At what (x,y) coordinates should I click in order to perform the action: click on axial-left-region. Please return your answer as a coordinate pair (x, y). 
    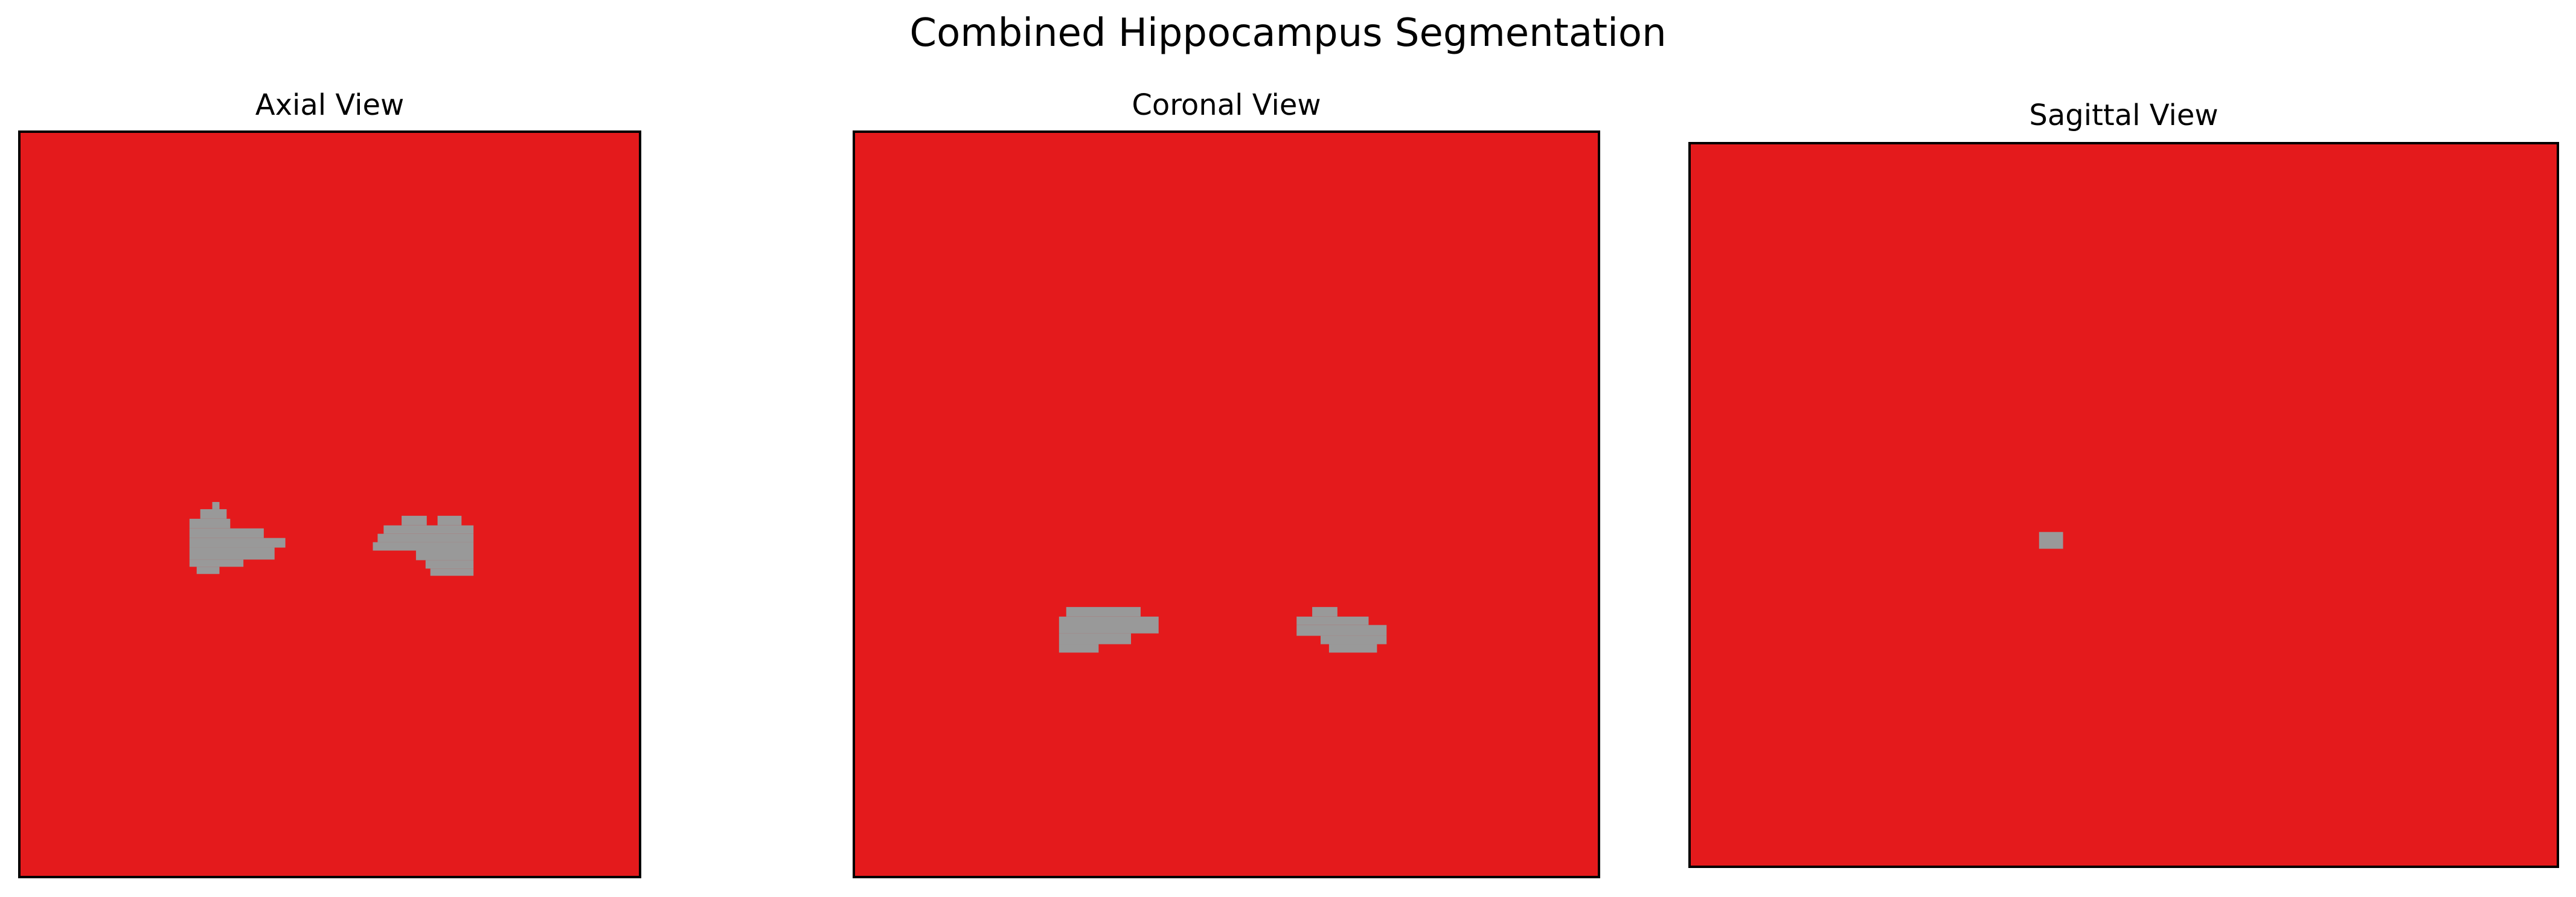
    Looking at the image, I should click on (237, 538).